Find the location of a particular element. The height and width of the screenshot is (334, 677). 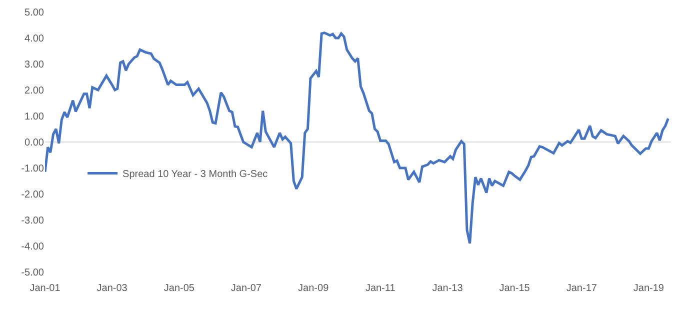

y-tick-label: -2.00 is located at coordinates (32, 195).